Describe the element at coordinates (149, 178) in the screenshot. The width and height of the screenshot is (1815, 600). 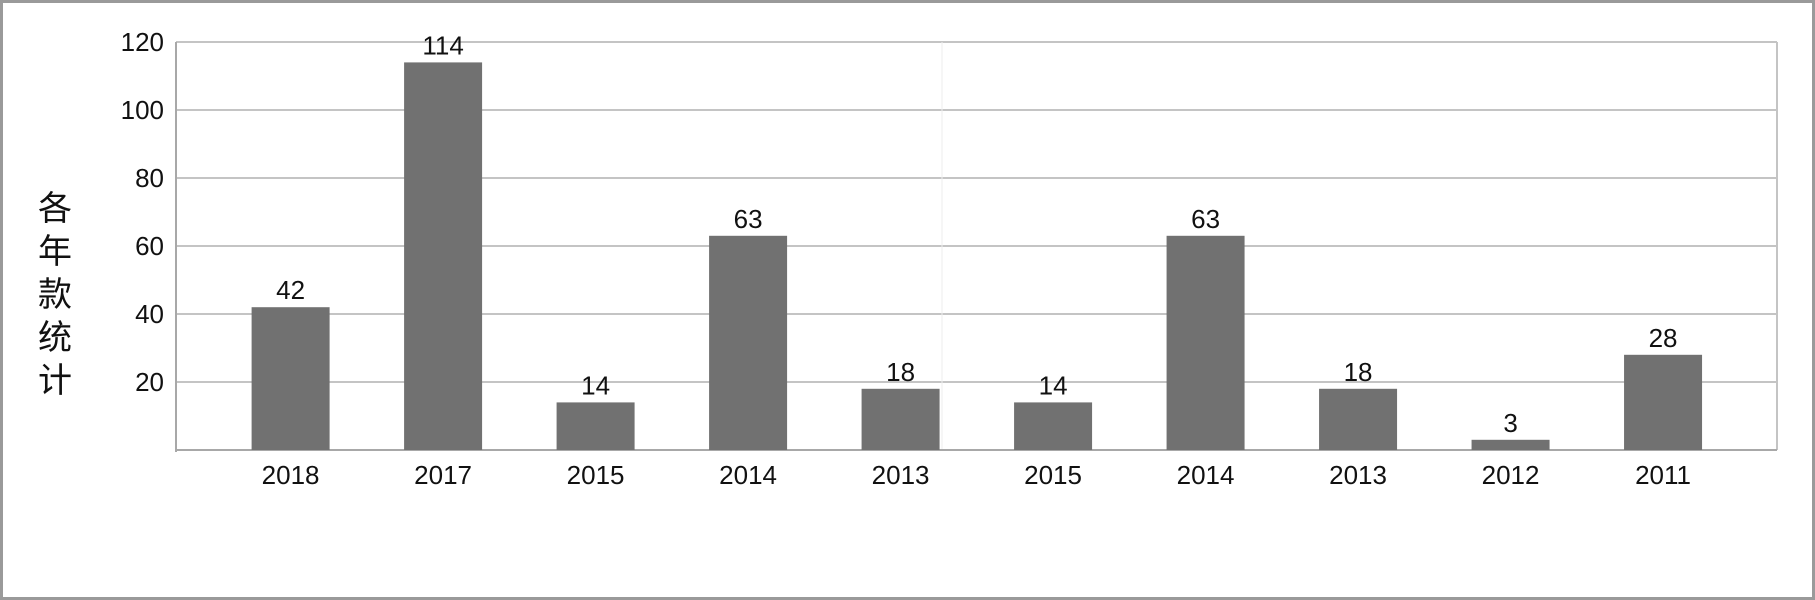
I see `y-tick-label: 80` at that location.